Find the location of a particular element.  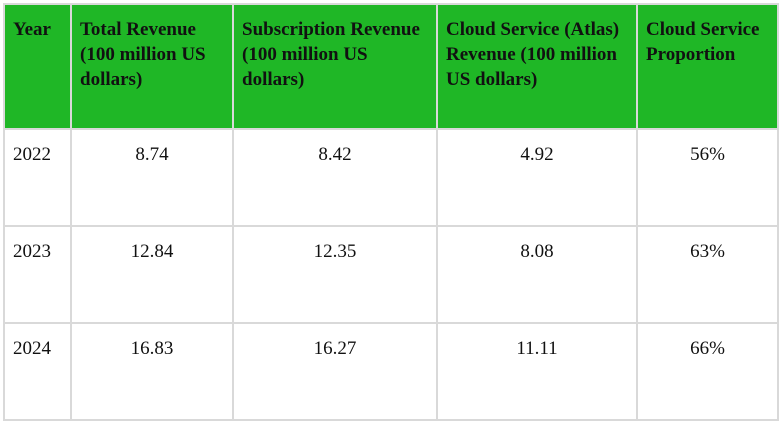

cell-cloud-service-revenue: 8.08 is located at coordinates (537, 274).